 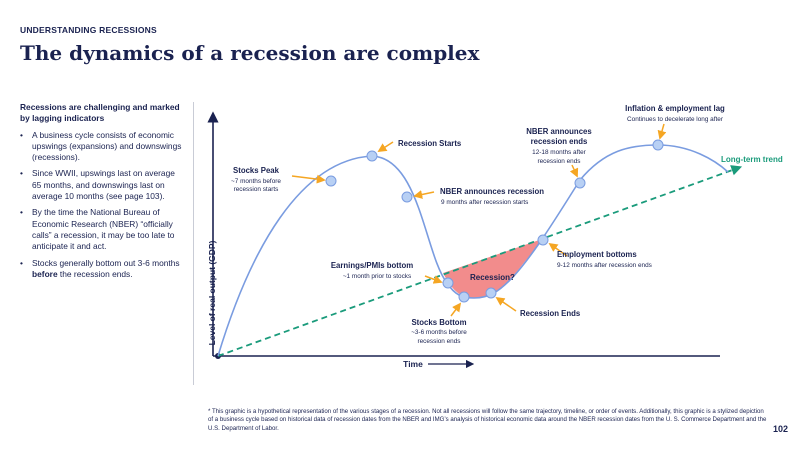 What do you see at coordinates (407, 197) in the screenshot?
I see `point-nber-announces` at bounding box center [407, 197].